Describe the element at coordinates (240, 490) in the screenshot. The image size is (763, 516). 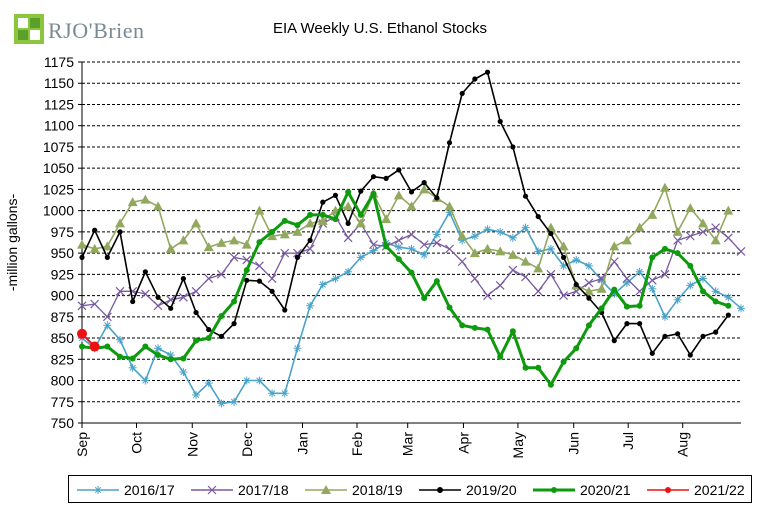
I see `legend-item: 2017/18` at that location.